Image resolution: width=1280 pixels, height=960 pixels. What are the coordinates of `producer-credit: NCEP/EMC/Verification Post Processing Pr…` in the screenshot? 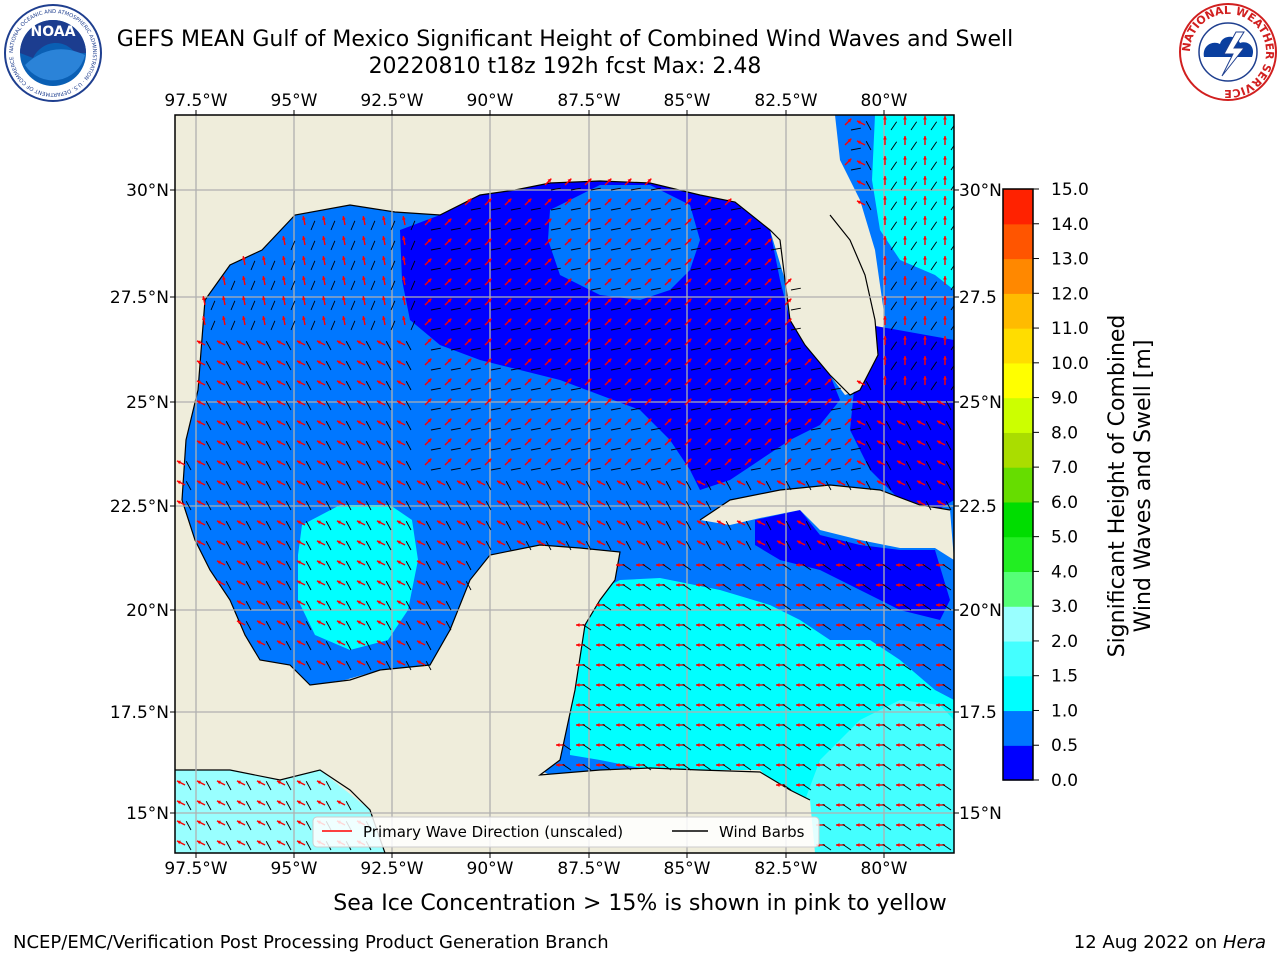 It's located at (311, 942).